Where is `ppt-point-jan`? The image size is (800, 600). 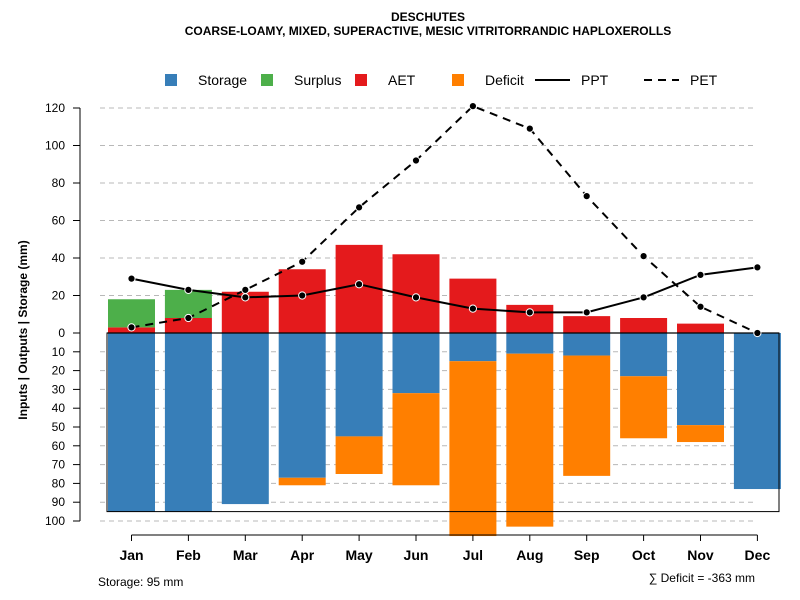 ppt-point-jan is located at coordinates (131, 278).